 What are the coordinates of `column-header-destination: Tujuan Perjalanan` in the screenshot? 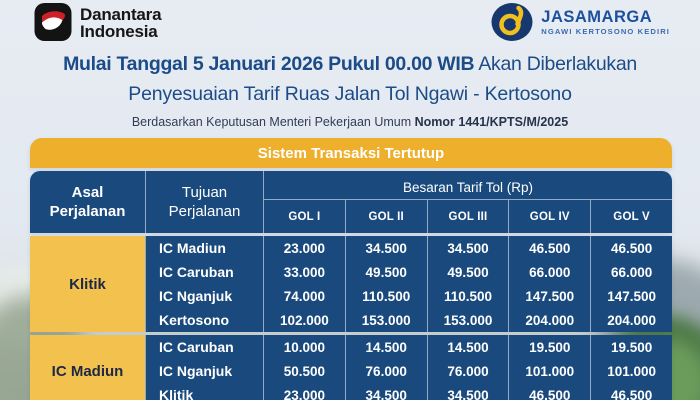 It's located at (204, 202).